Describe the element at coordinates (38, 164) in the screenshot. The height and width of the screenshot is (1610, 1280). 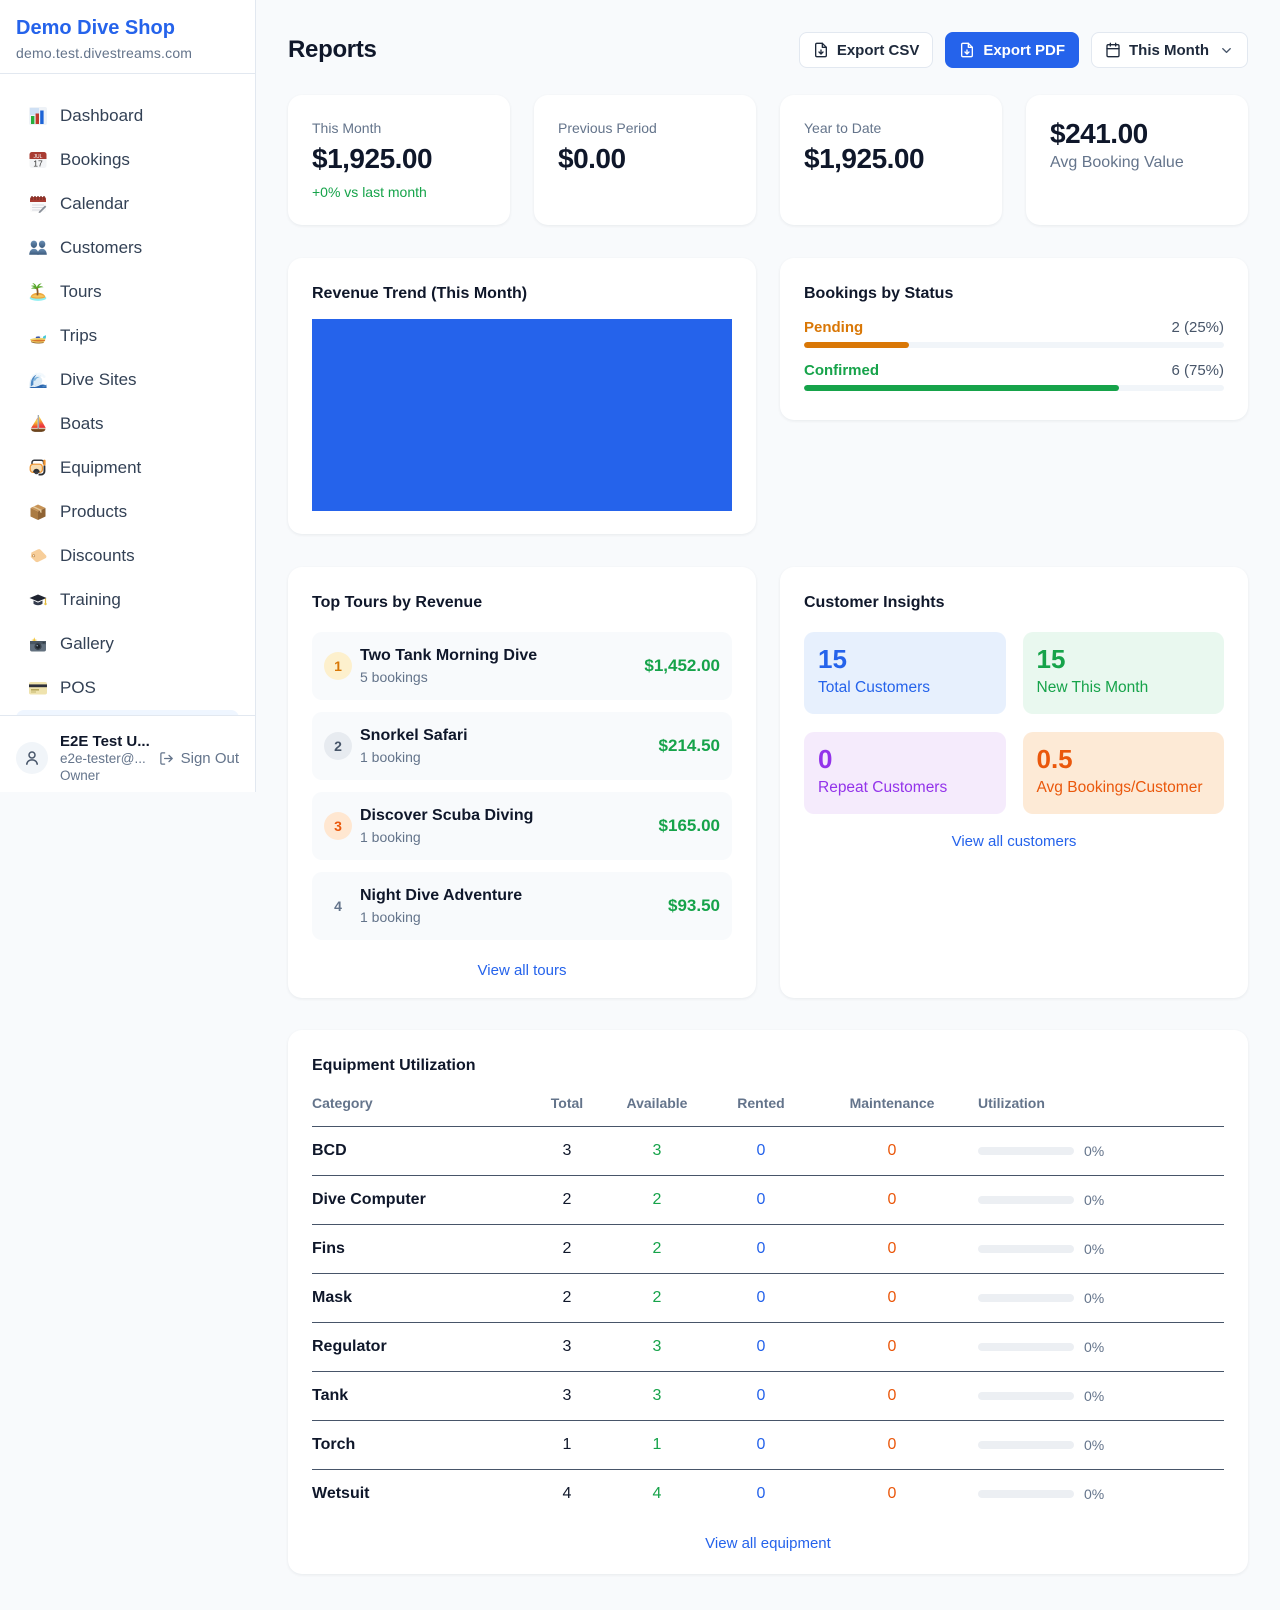
I see `svg-text: 17` at that location.